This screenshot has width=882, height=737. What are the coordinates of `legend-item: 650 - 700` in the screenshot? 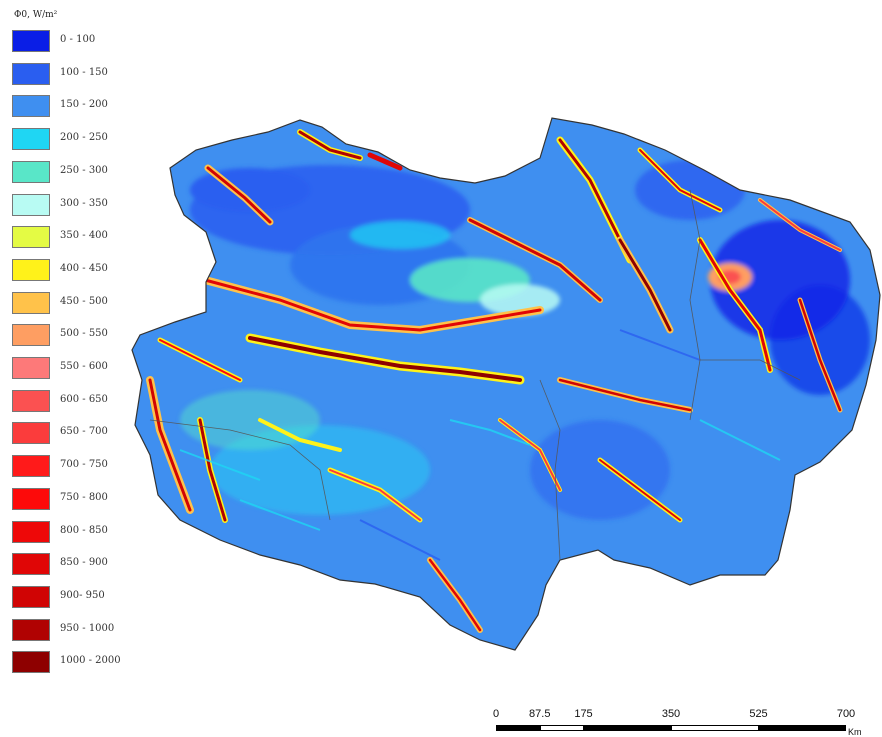 It's located at (82, 438).